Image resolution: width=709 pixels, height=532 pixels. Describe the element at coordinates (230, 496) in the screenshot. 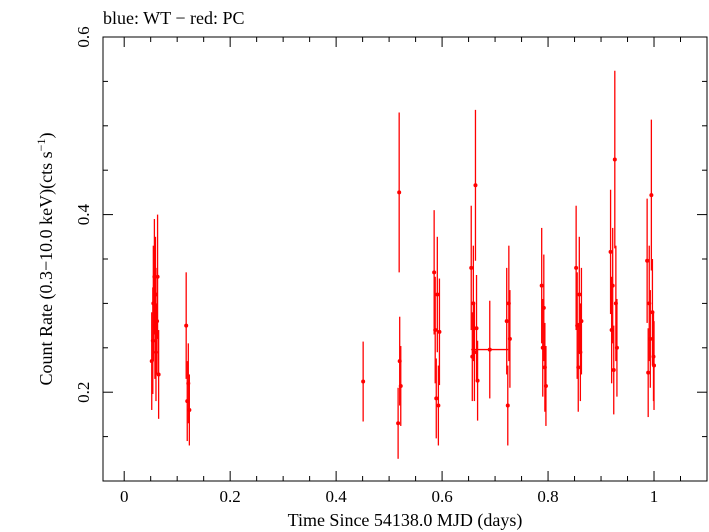

I see `x-tick-label: 0.2` at that location.